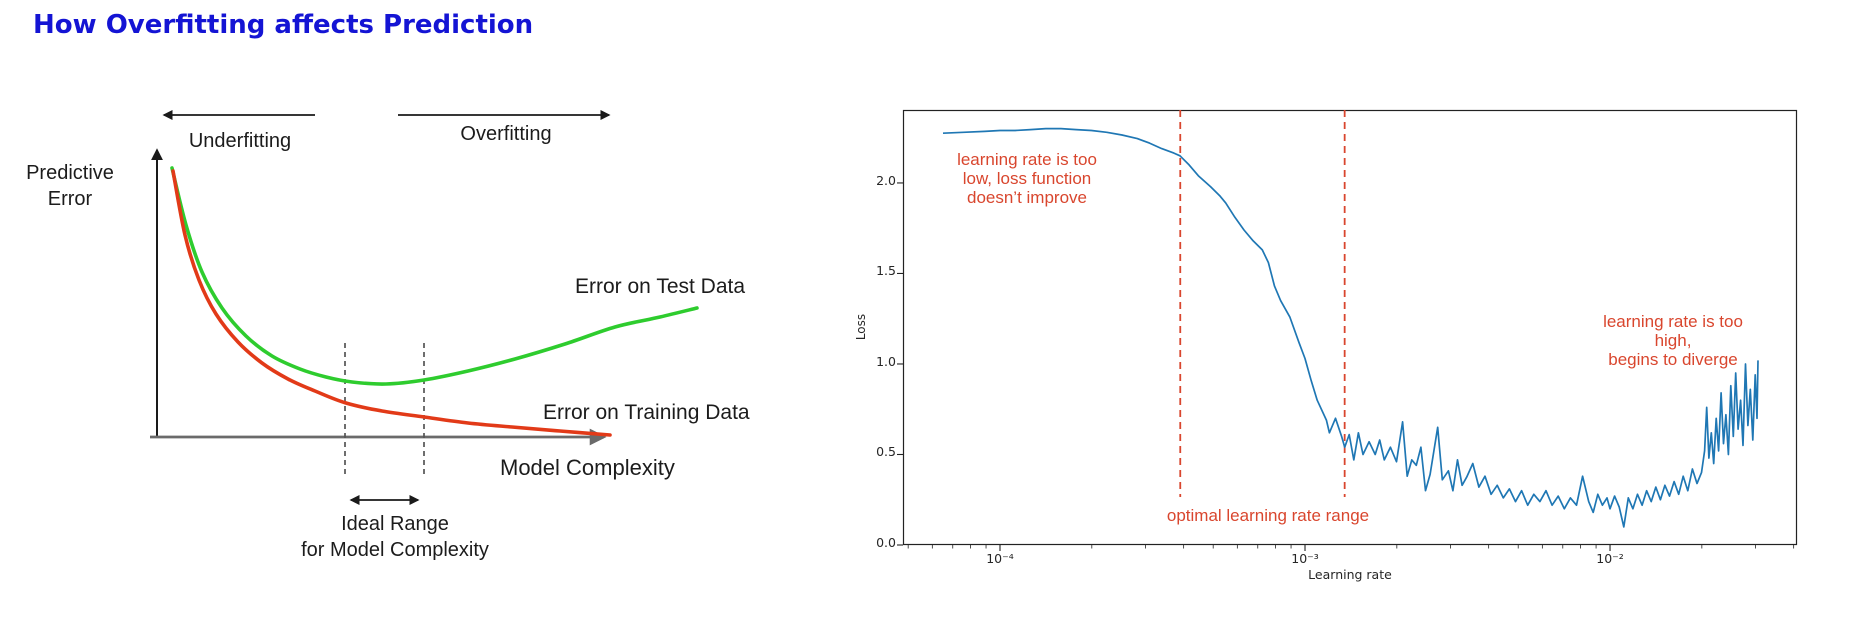  What do you see at coordinates (434, 276) in the screenshot?
I see `test-error-curve` at bounding box center [434, 276].